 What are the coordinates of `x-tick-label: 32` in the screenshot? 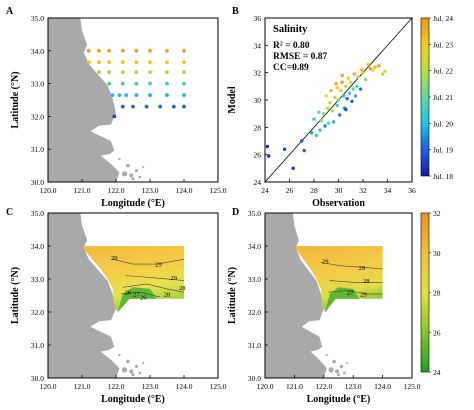 It's located at (363, 190).